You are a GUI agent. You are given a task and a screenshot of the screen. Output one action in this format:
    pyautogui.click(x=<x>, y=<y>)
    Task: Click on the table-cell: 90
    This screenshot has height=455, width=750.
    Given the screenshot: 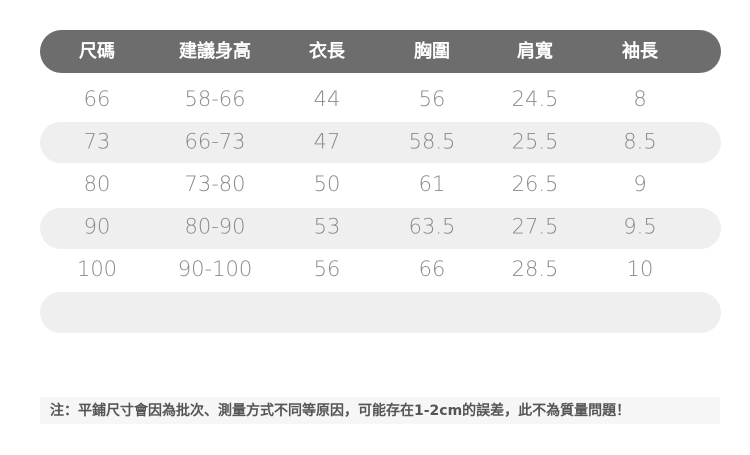 What is the action you would take?
    pyautogui.click(x=97, y=227)
    